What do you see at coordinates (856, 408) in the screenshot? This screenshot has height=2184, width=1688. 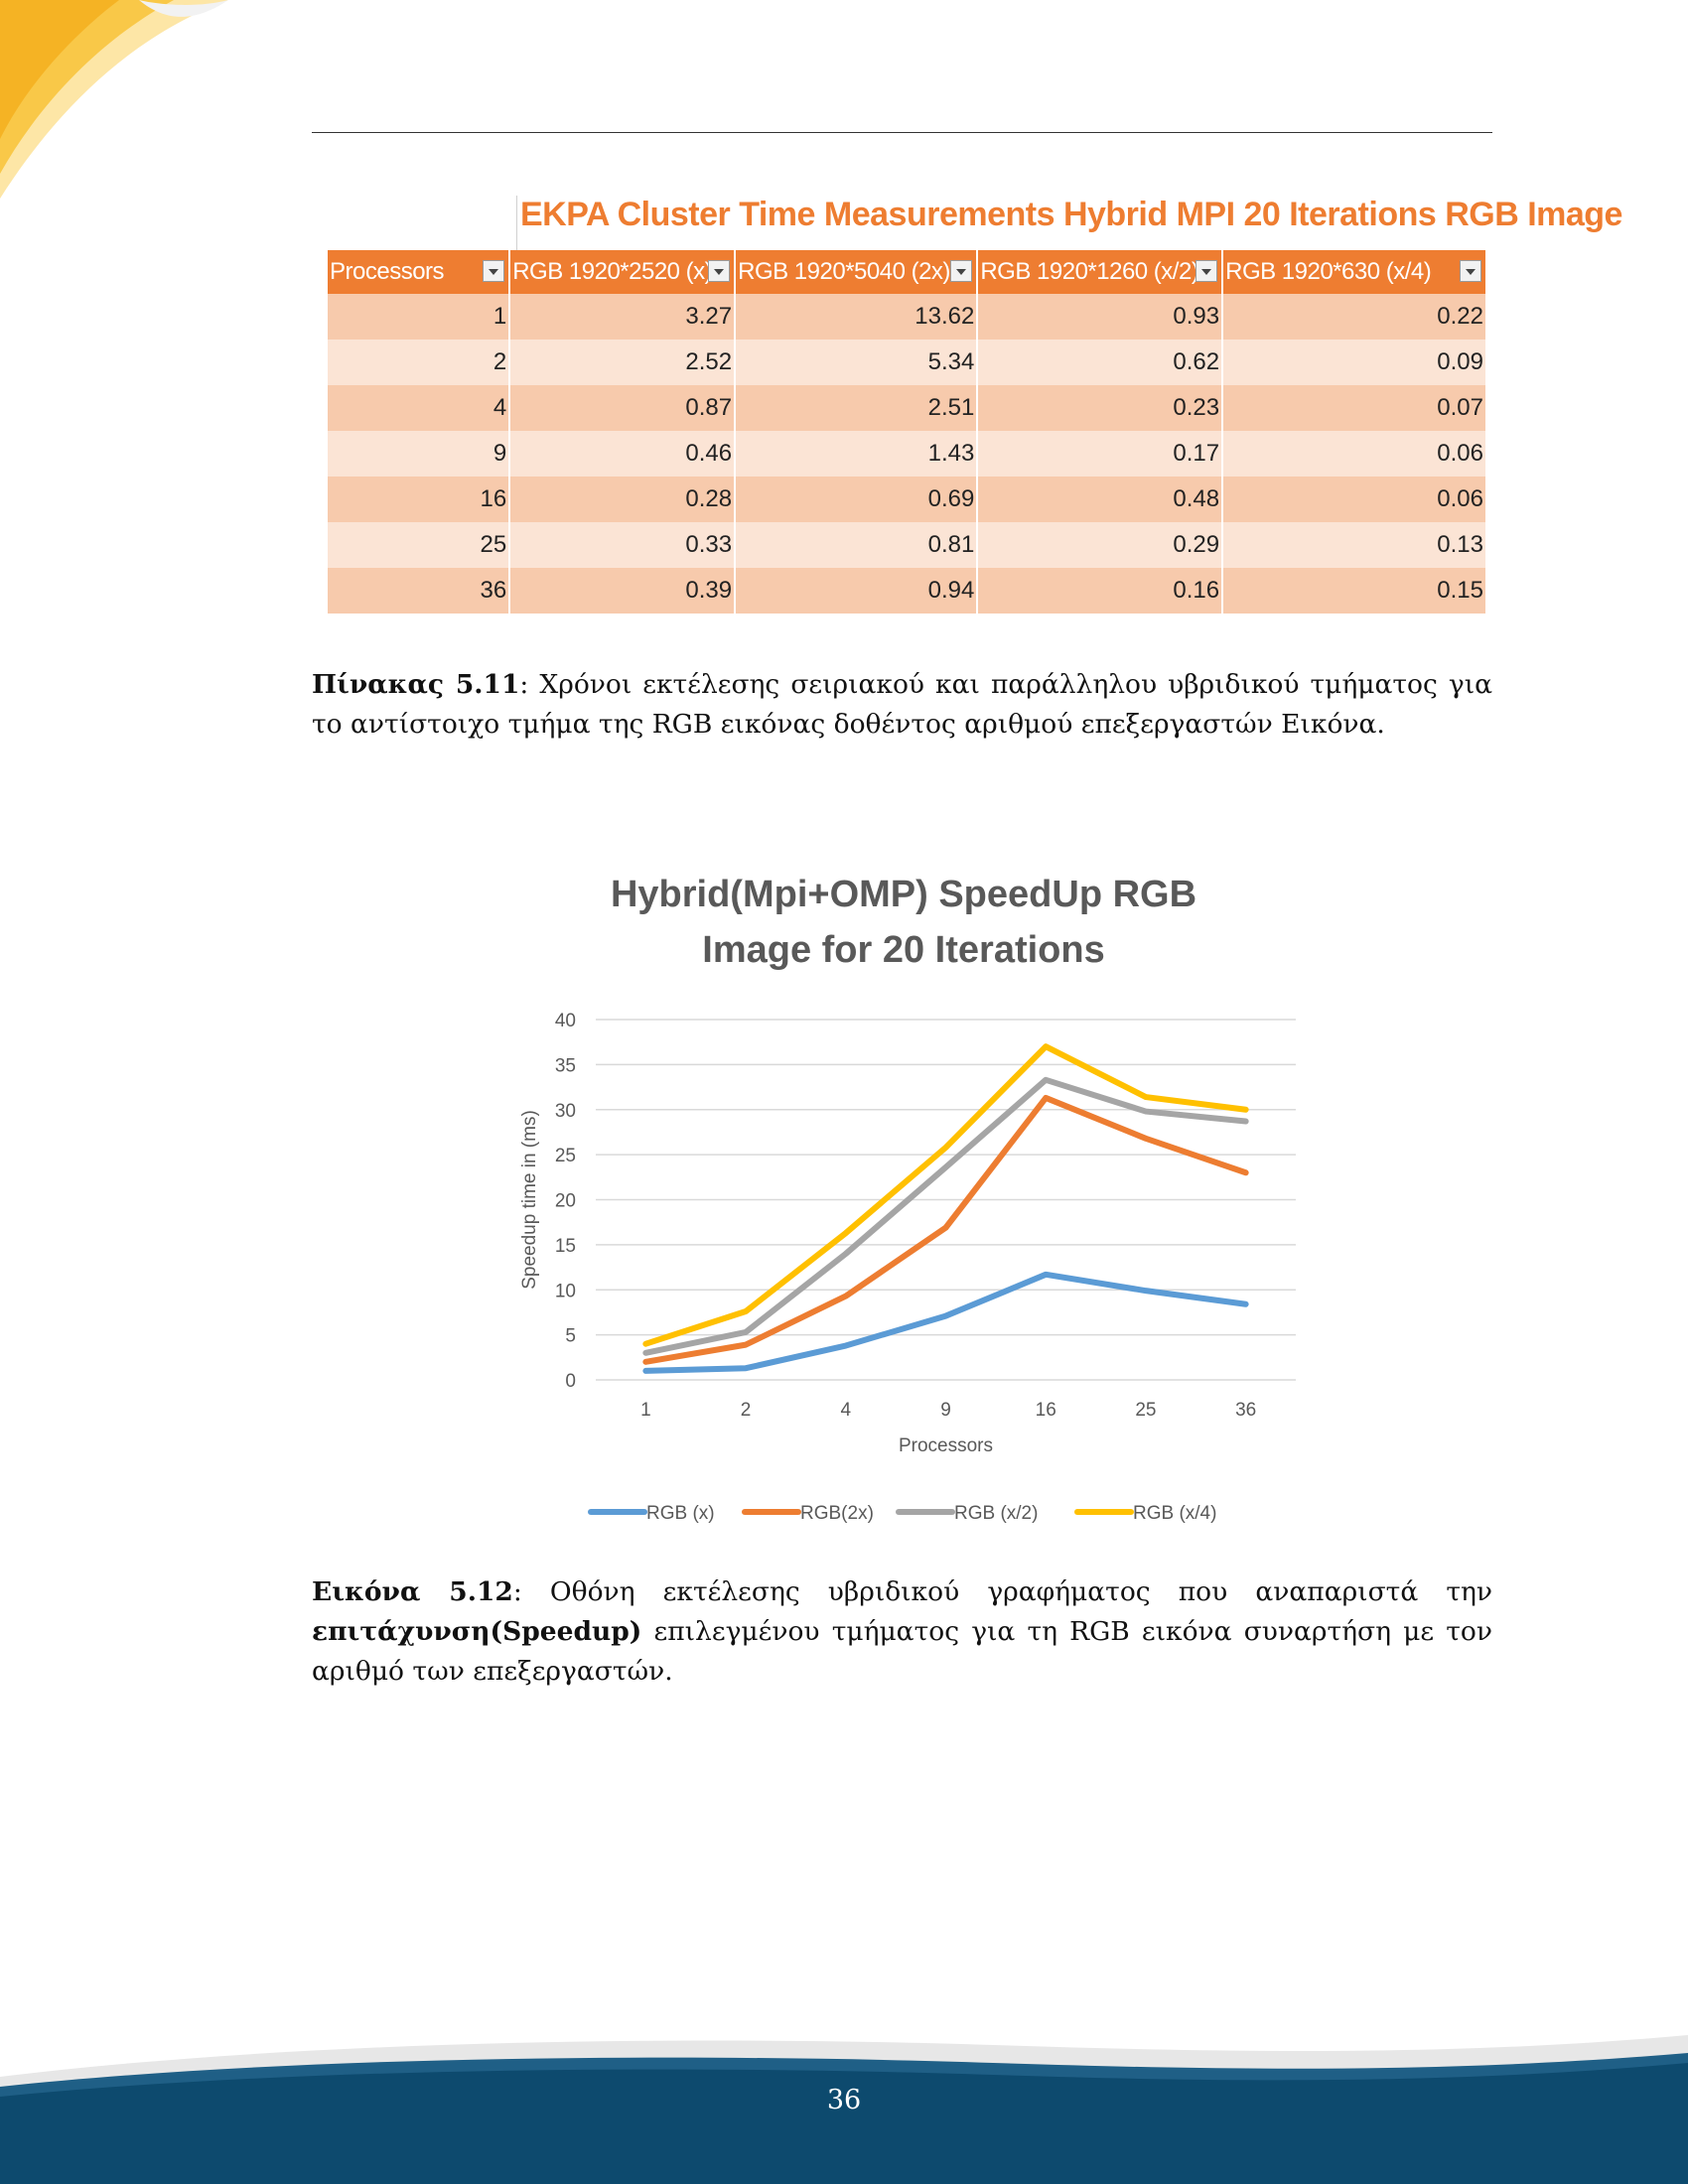 I see `table-cell: 2.51` at bounding box center [856, 408].